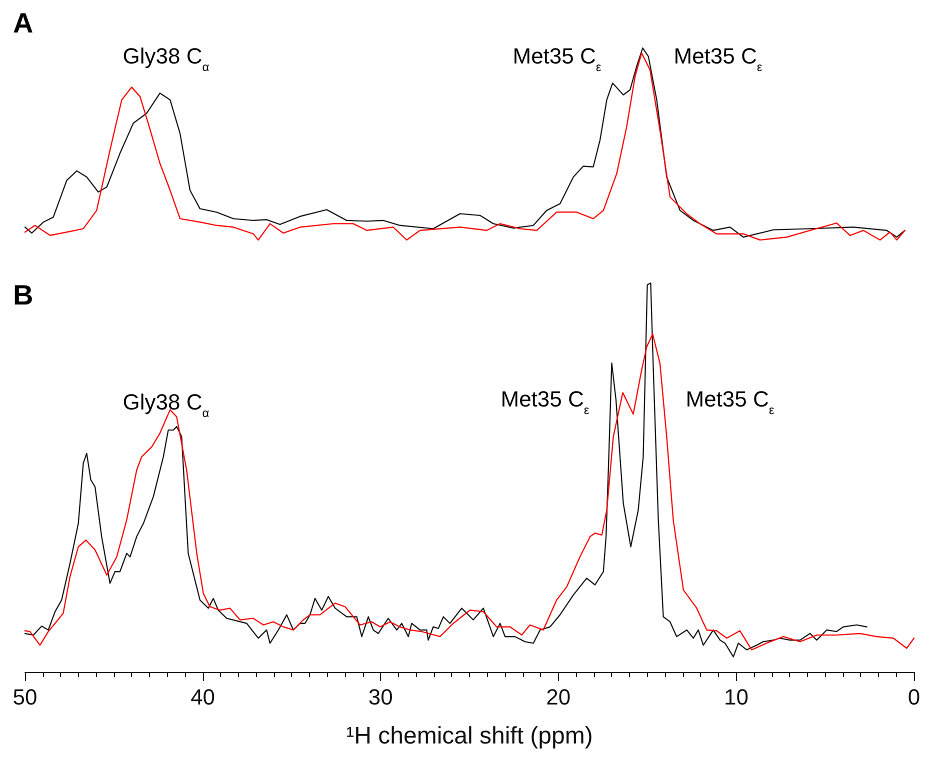 The width and height of the screenshot is (929, 780). Describe the element at coordinates (23, 295) in the screenshot. I see `chart-title: B` at that location.